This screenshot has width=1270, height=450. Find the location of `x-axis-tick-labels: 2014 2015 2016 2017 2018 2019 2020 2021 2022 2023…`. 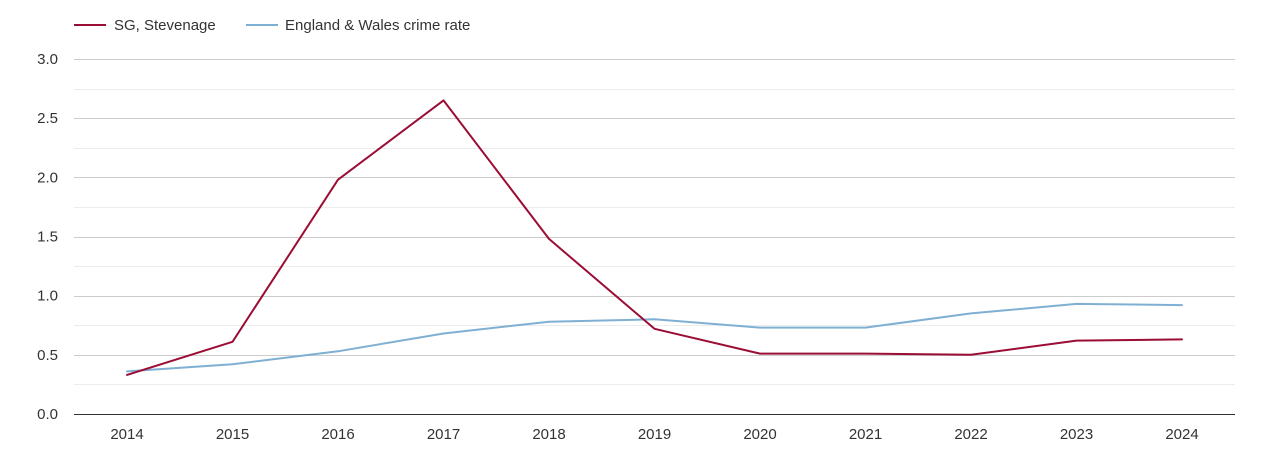

x-axis-tick-labels: 2014 2015 2016 2017 2018 2019 2020 2021 2022 2023… is located at coordinates (654, 434).